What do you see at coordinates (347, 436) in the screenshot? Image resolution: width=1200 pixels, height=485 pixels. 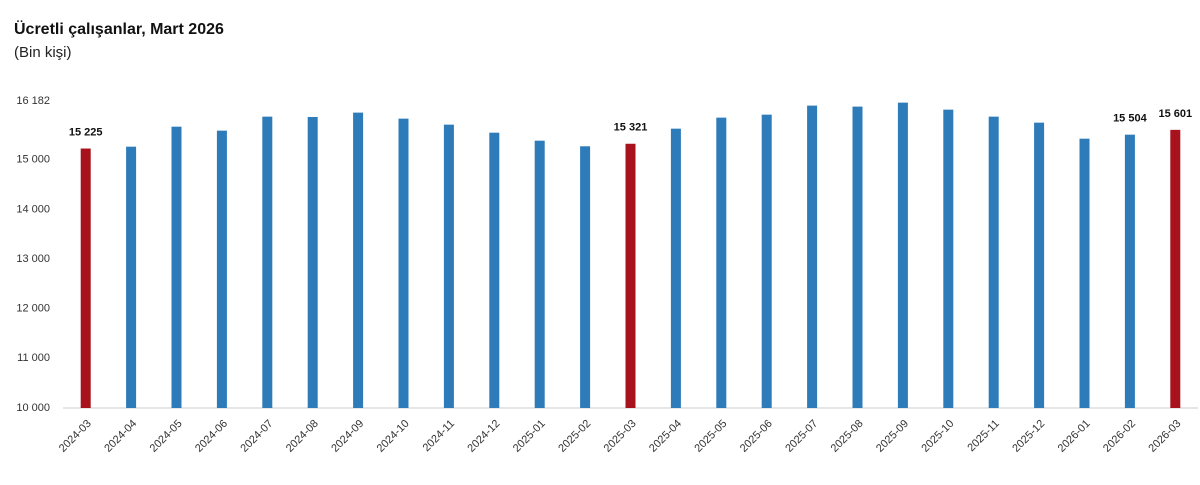 I see `x-tick-label: 2024-09` at bounding box center [347, 436].